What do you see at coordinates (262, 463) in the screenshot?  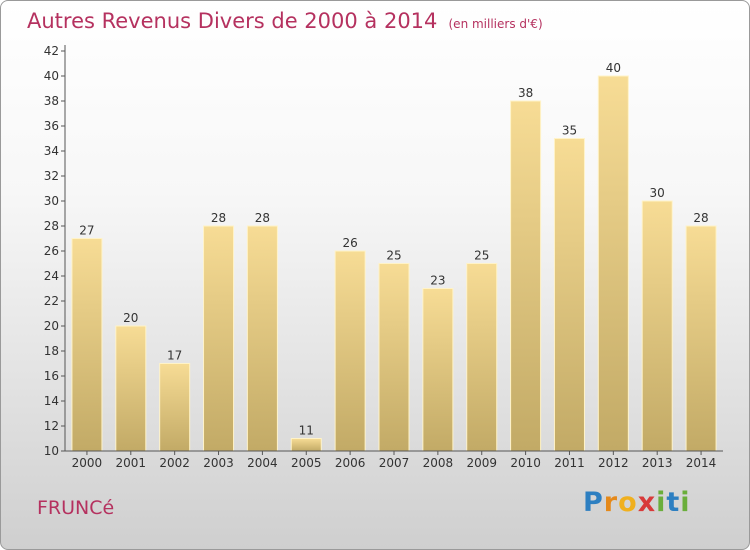 I see `x-tick-label-2004: 2004` at bounding box center [262, 463].